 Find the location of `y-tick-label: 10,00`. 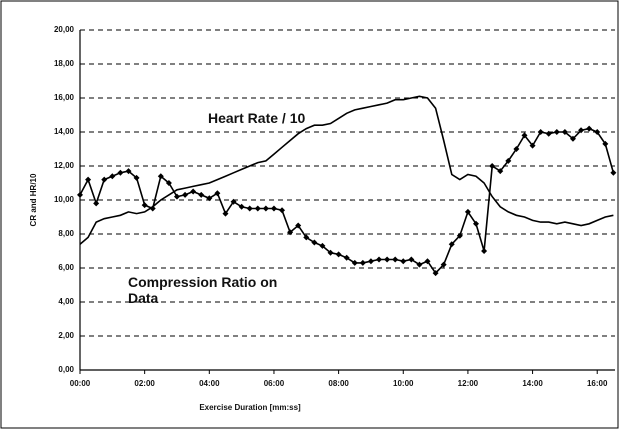

y-tick-label: 10,00 is located at coordinates (64, 199).